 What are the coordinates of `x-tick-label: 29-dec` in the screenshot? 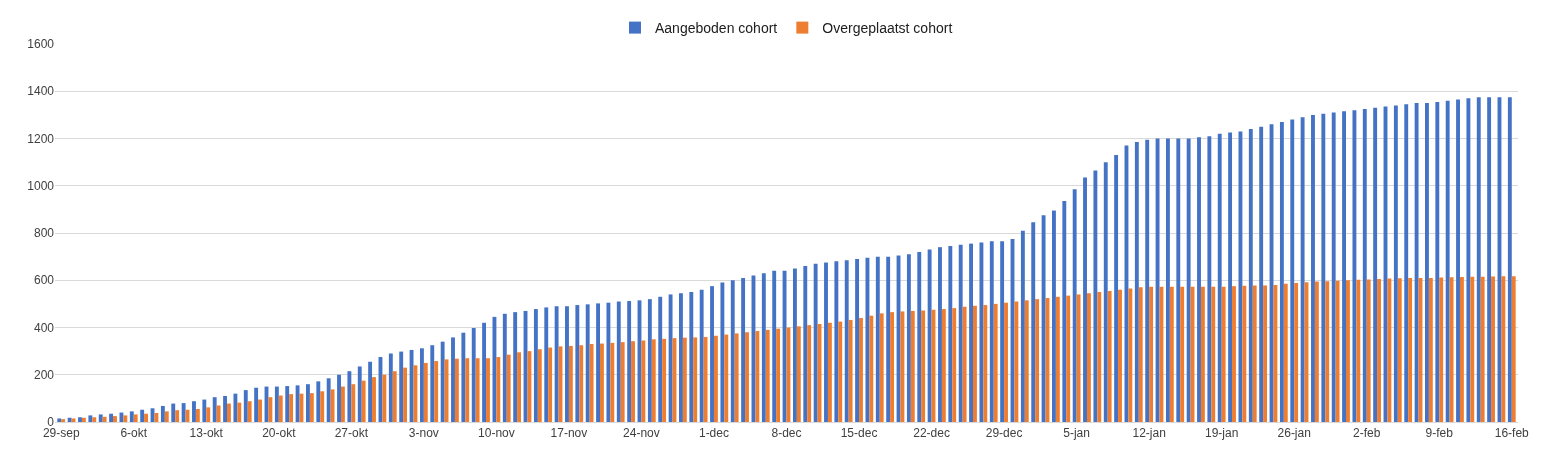 It's located at (1004, 433).